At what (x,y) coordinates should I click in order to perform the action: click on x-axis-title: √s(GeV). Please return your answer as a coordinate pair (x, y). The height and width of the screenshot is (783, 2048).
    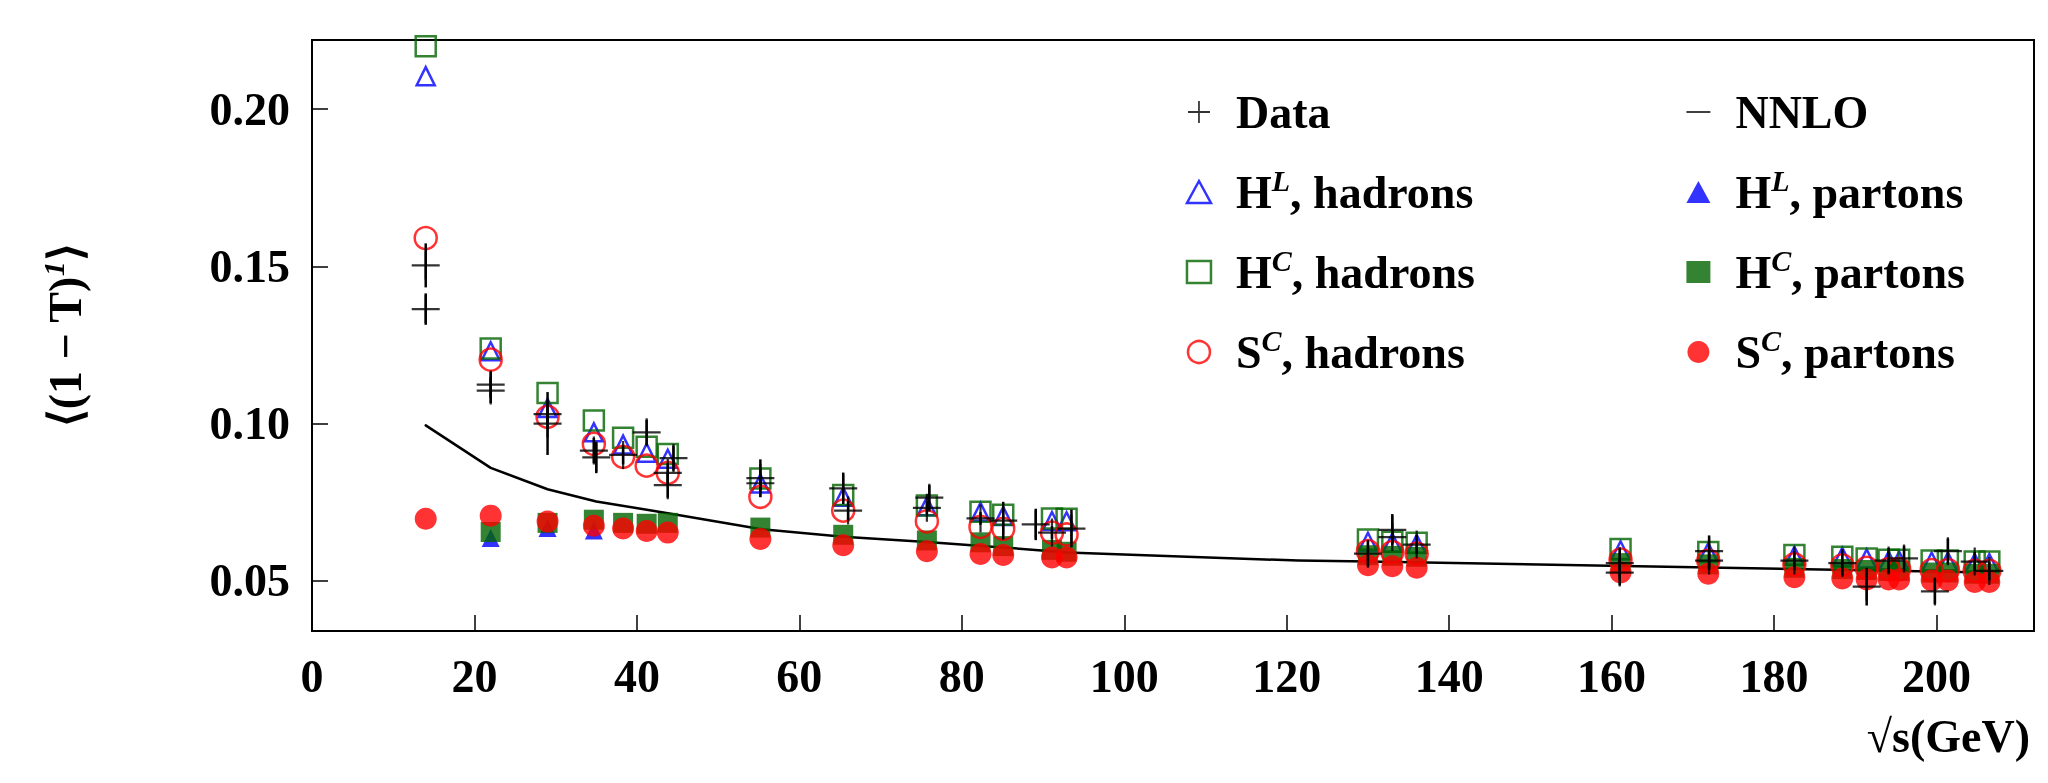
    Looking at the image, I should click on (1948, 736).